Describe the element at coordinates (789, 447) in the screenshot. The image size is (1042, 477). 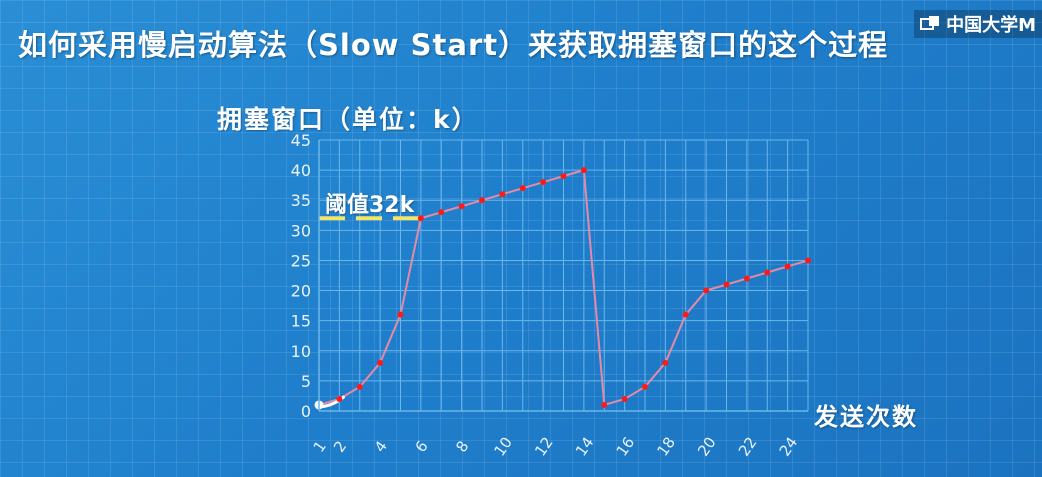
I see `x-tick-label: 24` at that location.